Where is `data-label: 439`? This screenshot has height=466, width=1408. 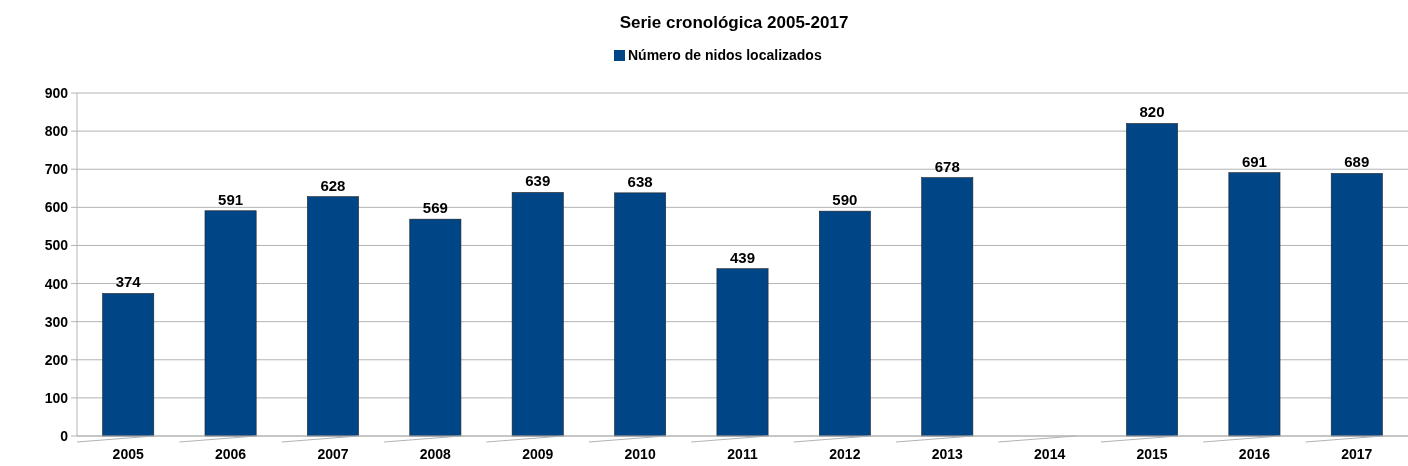 data-label: 439 is located at coordinates (742, 257).